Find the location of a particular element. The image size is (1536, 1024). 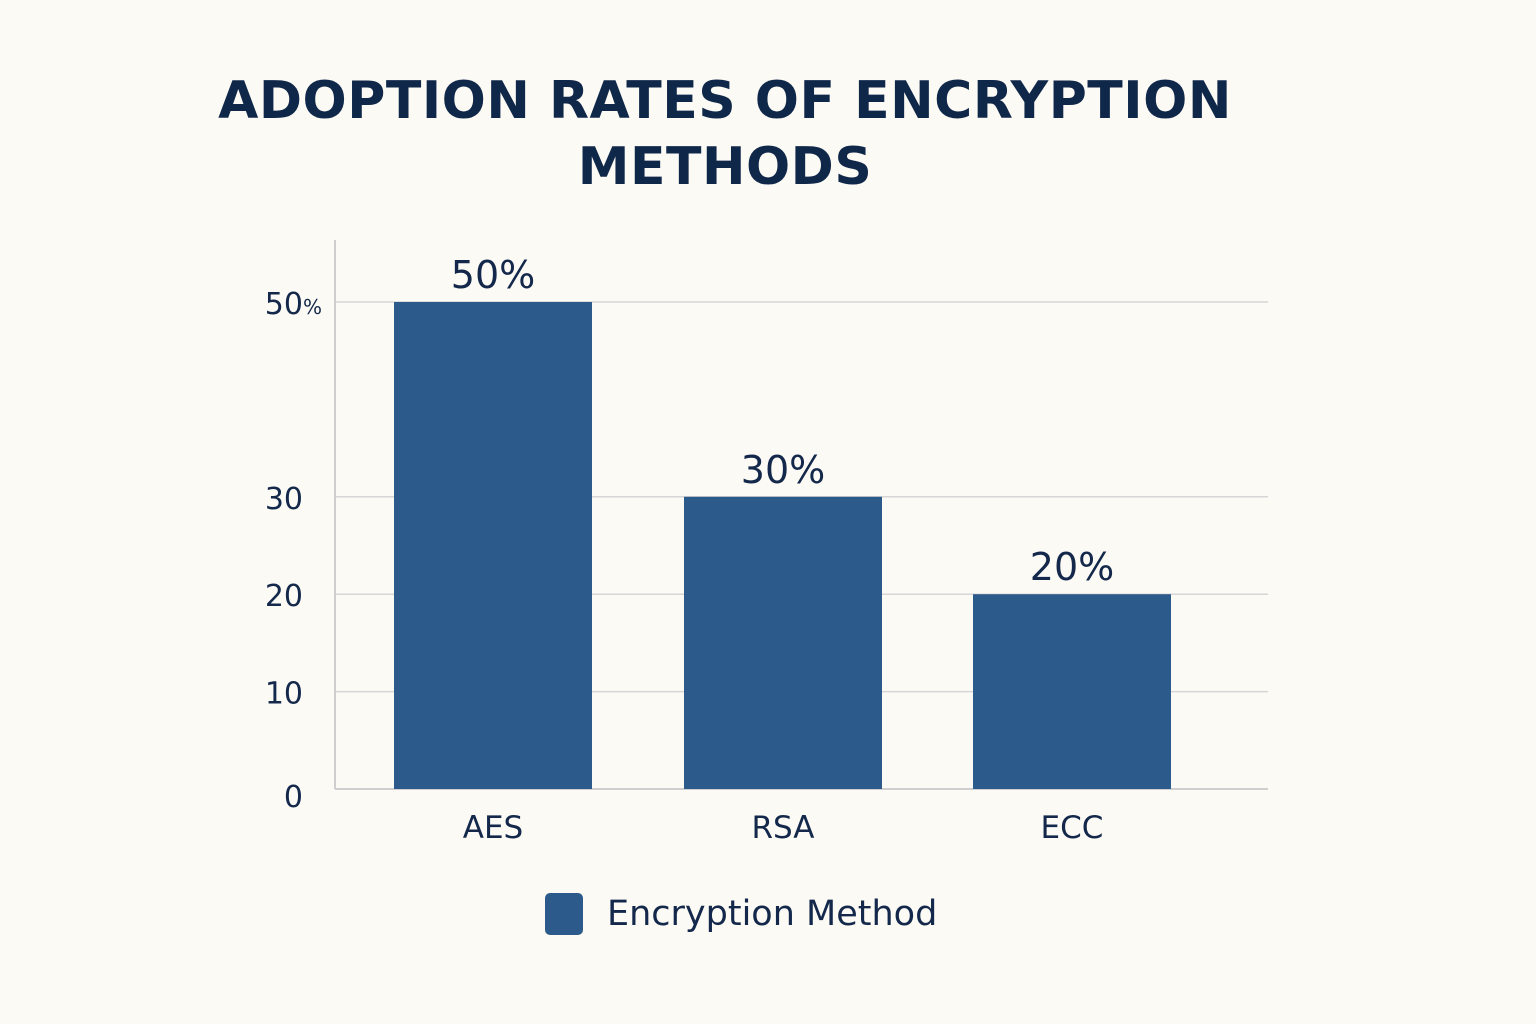

chart-title: ADOPTION RATES OF ENCRYPTION METHODS is located at coordinates (725, 134).